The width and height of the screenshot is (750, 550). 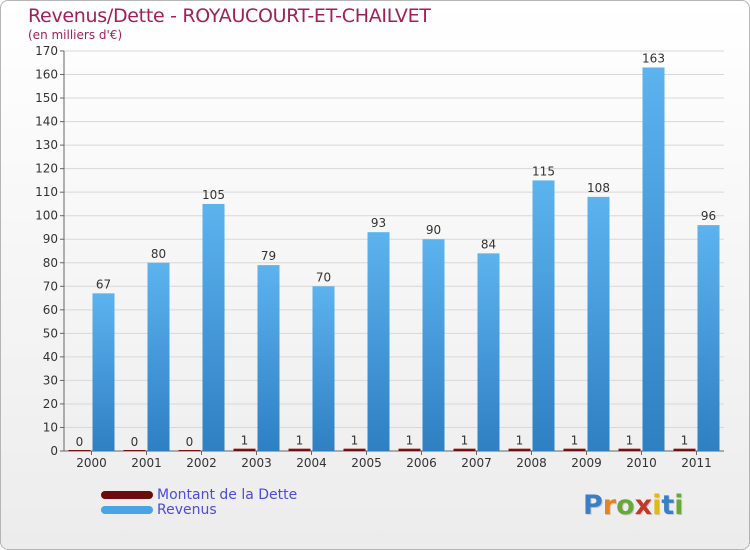 What do you see at coordinates (476, 463) in the screenshot?
I see `x-tick-label: 2007` at bounding box center [476, 463].